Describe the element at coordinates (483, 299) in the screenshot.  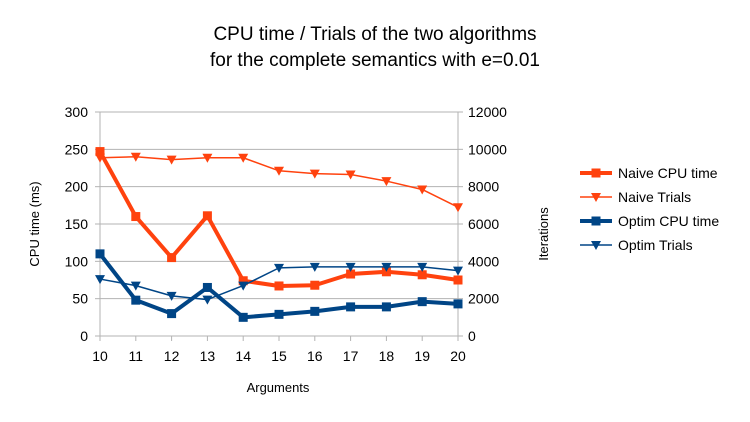
I see `y2-tick-label: 2000` at that location.